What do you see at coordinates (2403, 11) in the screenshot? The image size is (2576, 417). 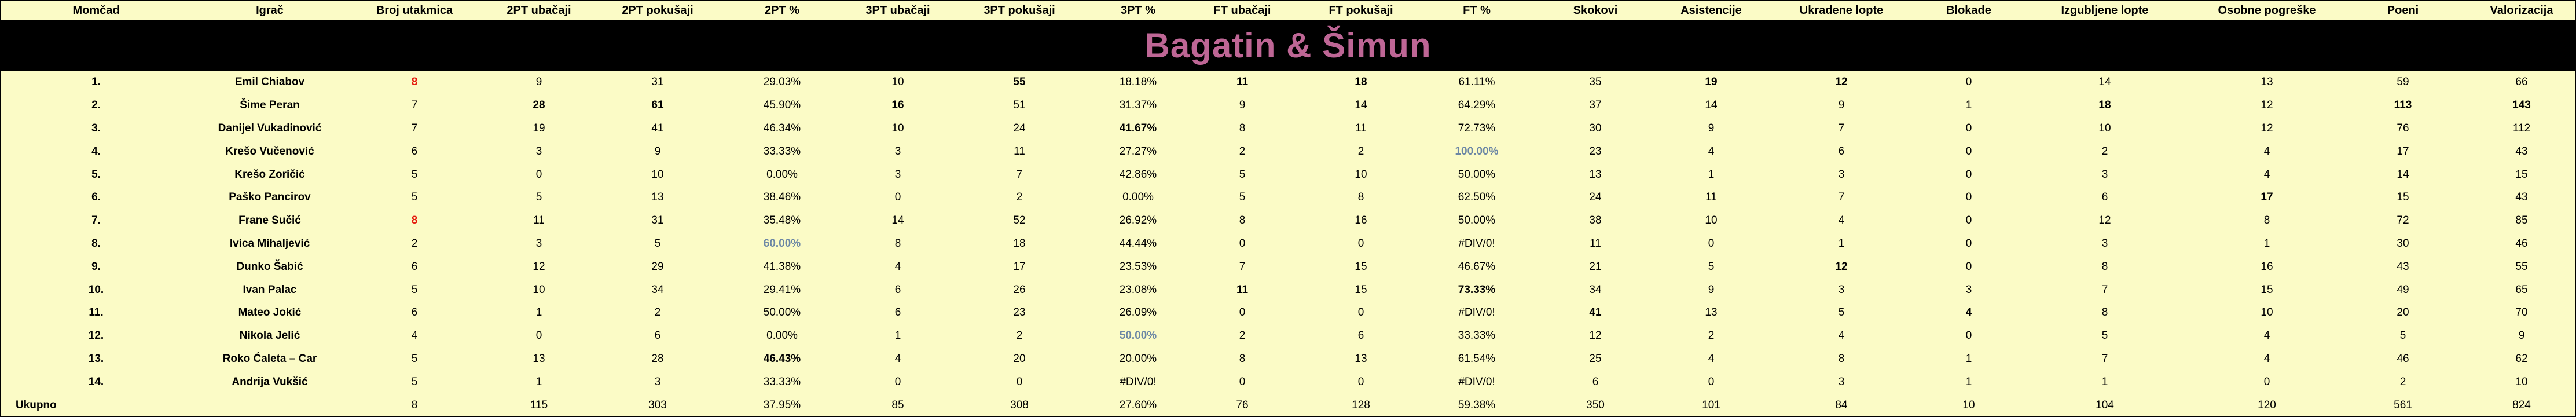 I see `column-header: Poeni` at bounding box center [2403, 11].